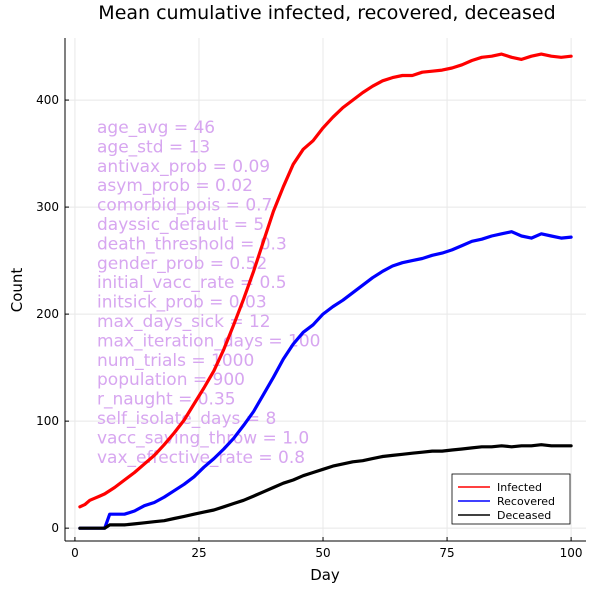 The width and height of the screenshot is (600, 600). Describe the element at coordinates (166, 400) in the screenshot. I see `annotation-line: r_naught = 0.35` at that location.